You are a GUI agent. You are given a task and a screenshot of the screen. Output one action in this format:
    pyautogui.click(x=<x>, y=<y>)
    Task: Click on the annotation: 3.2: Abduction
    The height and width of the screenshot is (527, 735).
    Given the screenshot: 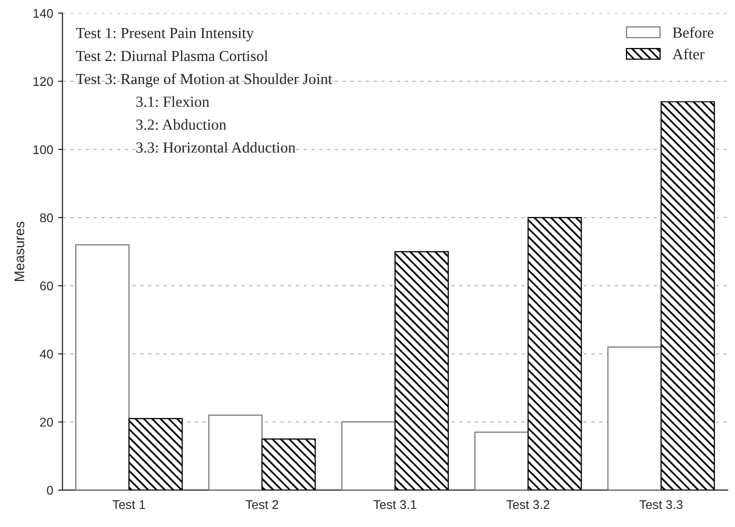 What is the action you would take?
    pyautogui.click(x=181, y=124)
    